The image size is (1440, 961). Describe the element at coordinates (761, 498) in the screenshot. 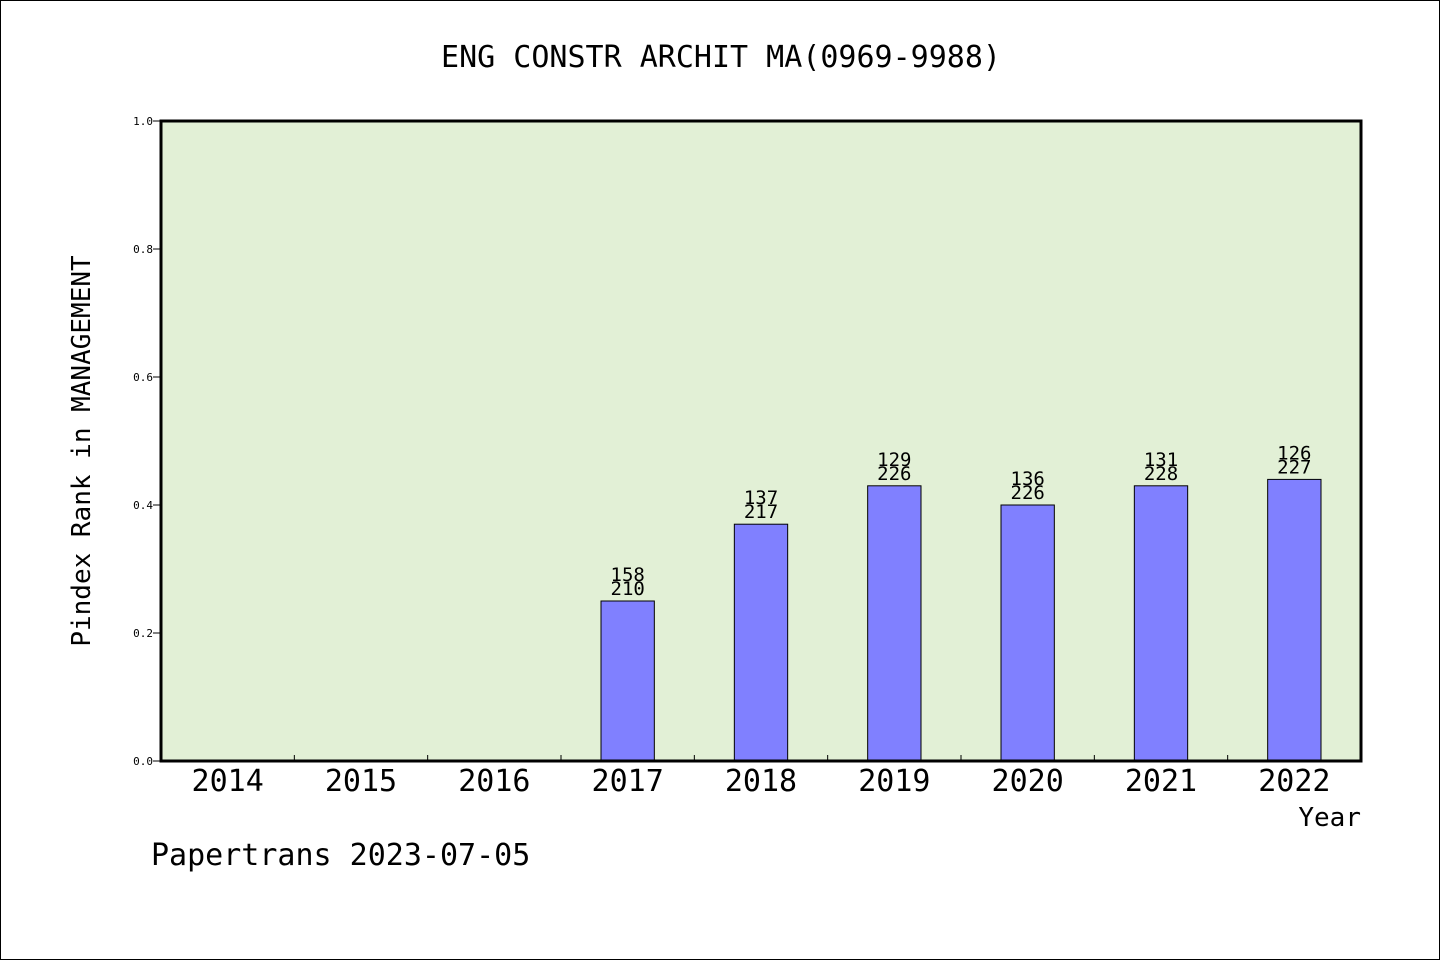

I see `bar-rank-label: 137` at that location.